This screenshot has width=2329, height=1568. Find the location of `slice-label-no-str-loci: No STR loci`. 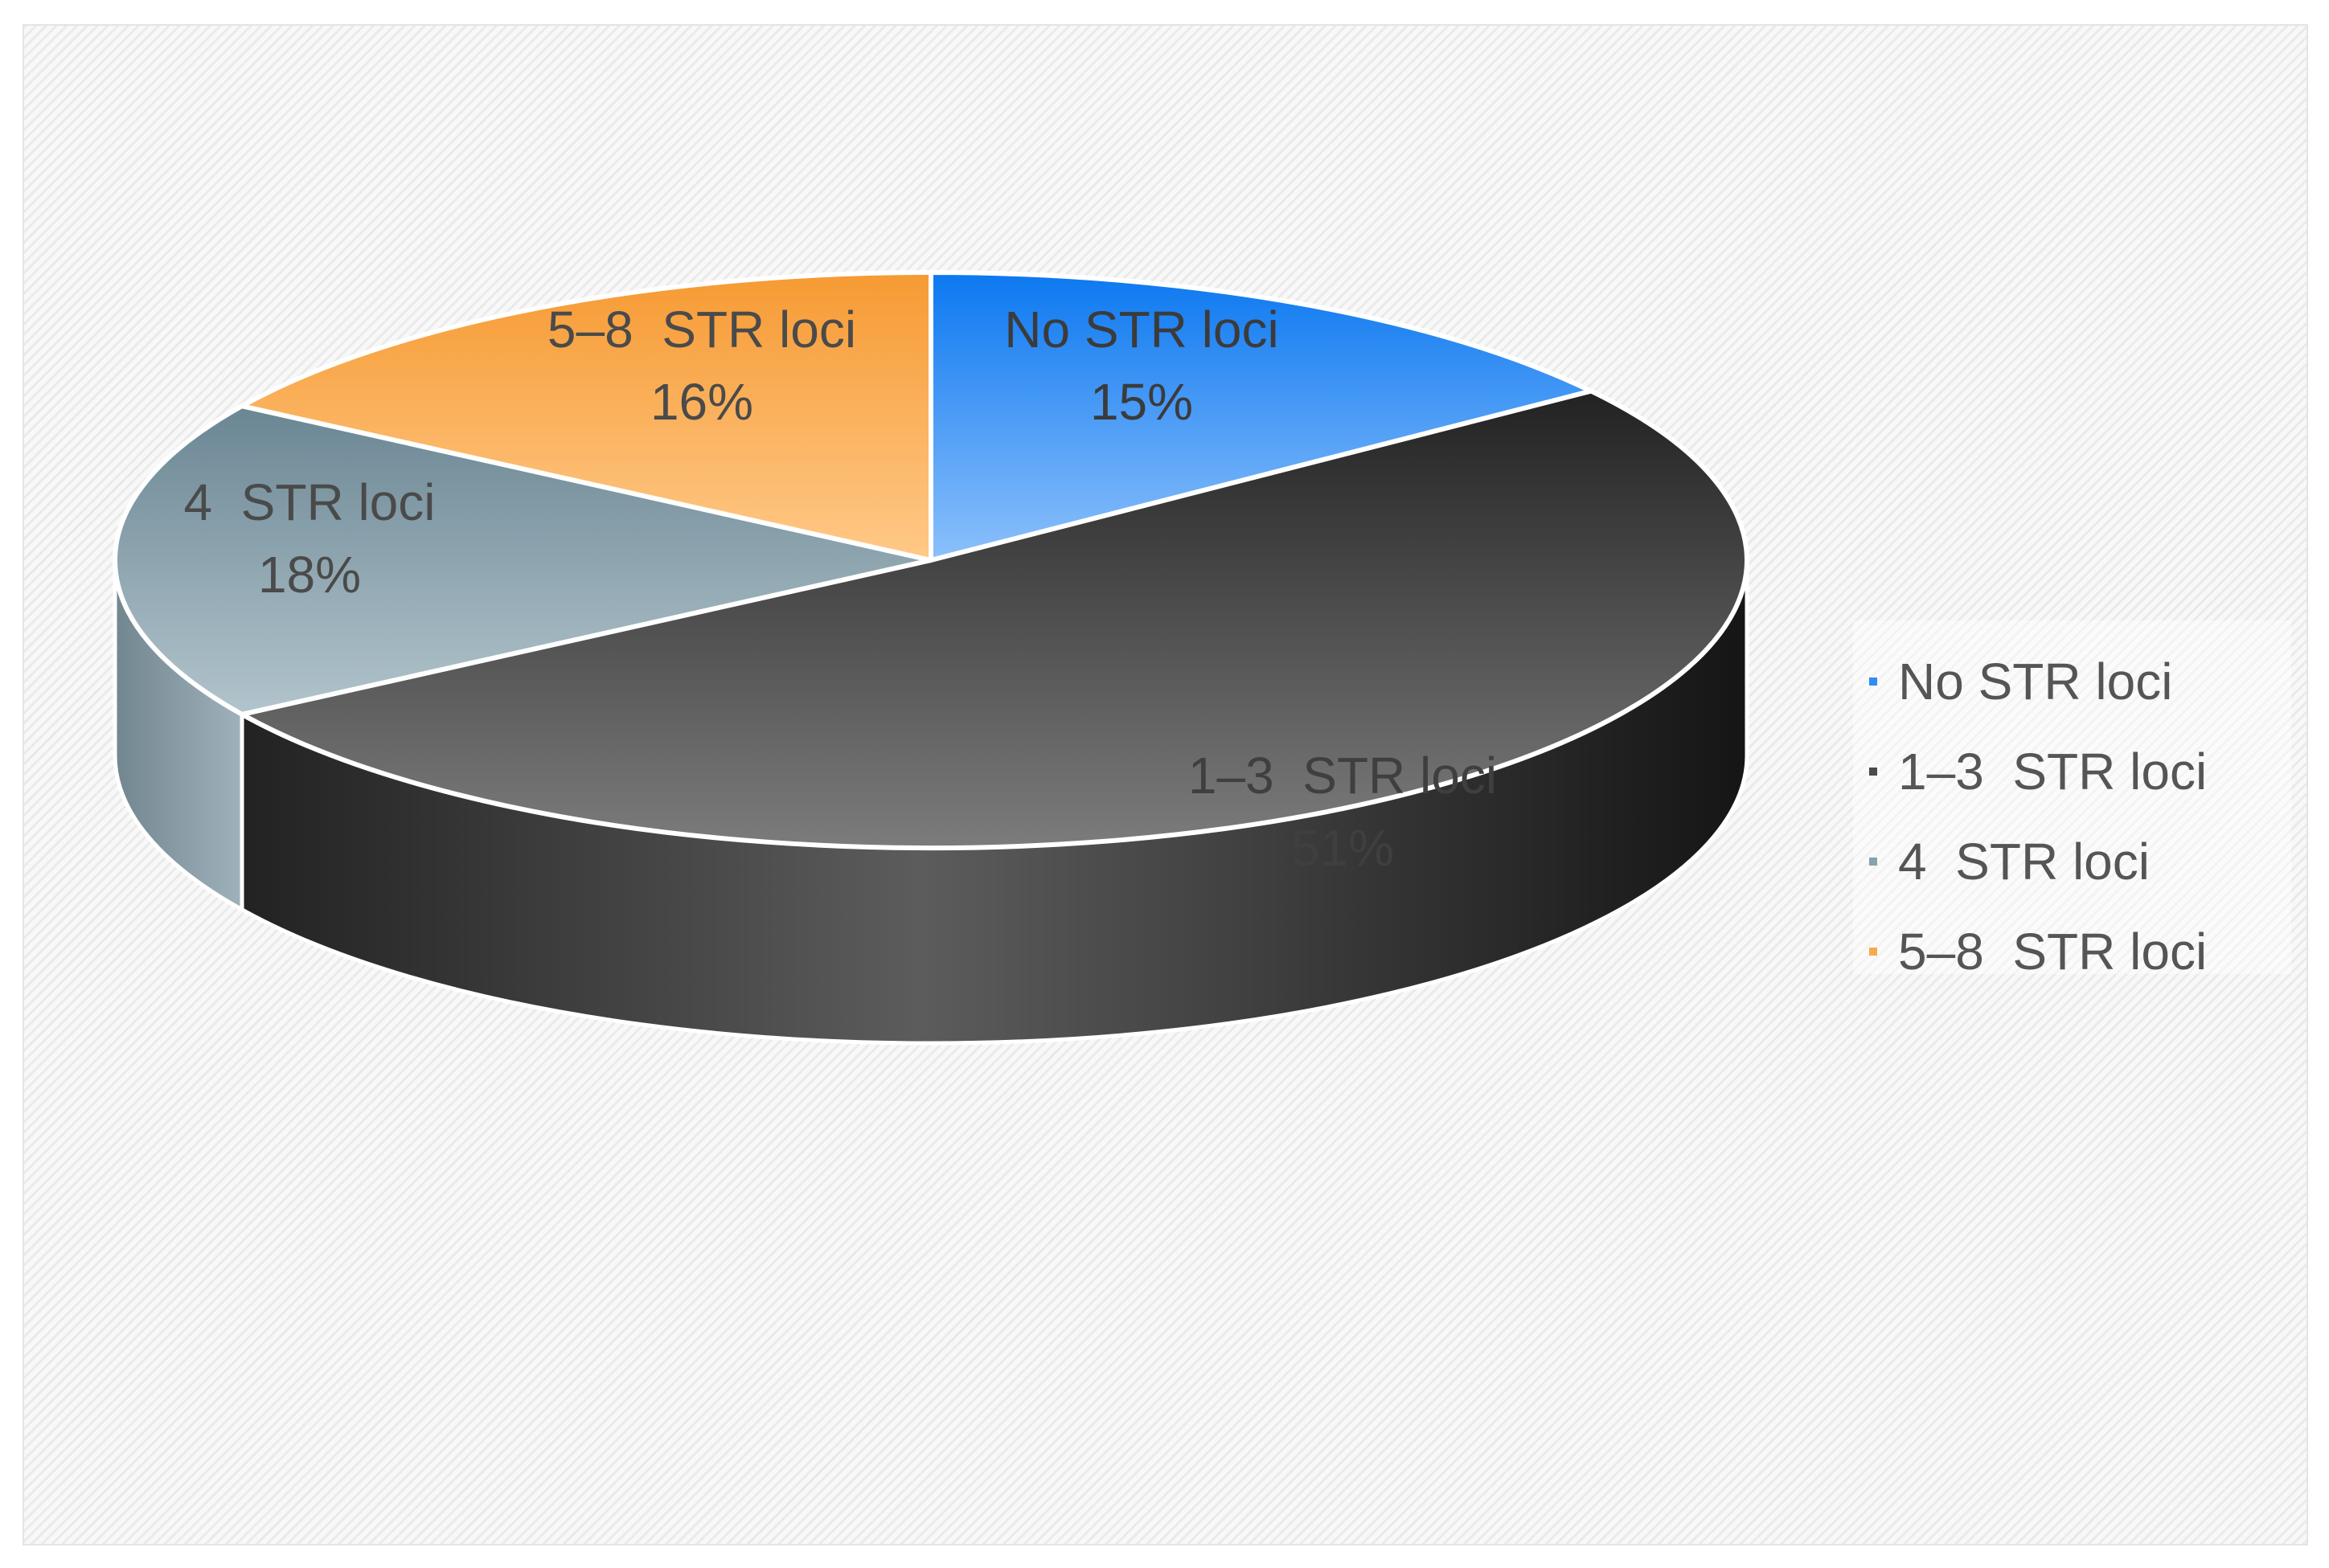

slice-label-no-str-loci: No STR loci is located at coordinates (1141, 329).